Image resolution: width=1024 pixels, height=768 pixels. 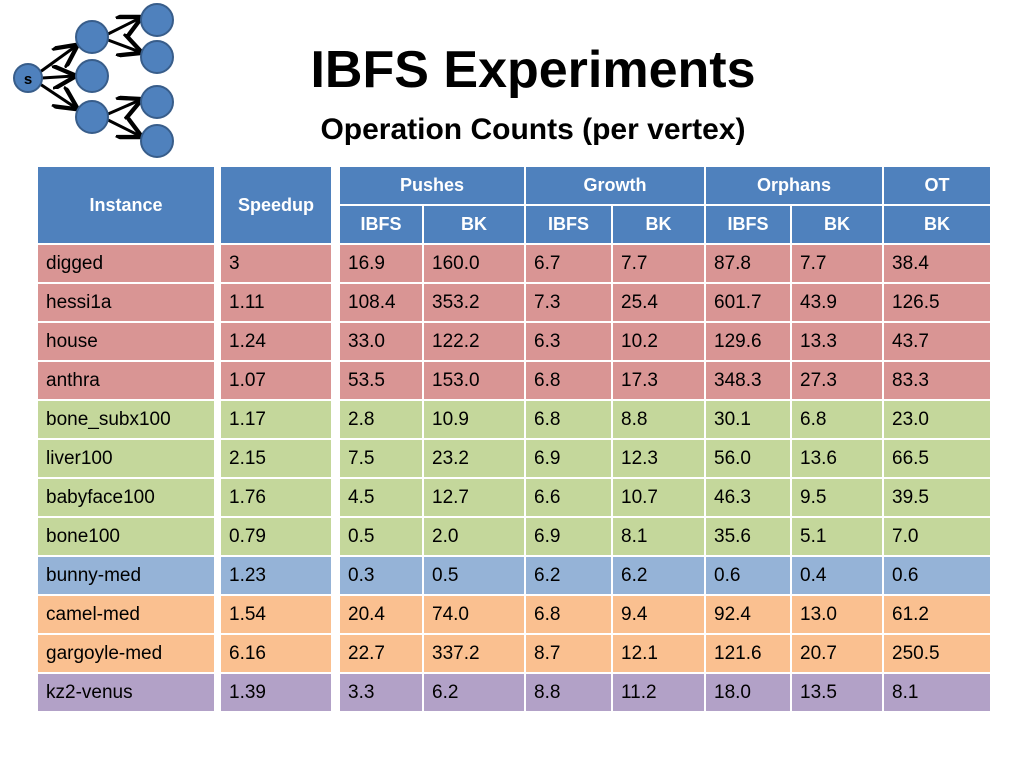 I want to click on count-cell: 8.8, so click(x=568, y=692).